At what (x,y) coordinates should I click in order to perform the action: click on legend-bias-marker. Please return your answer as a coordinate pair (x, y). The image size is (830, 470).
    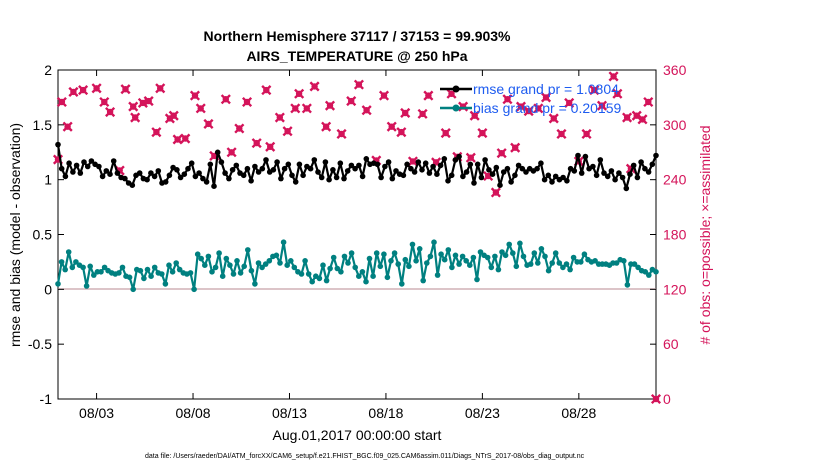
    Looking at the image, I should click on (456, 108).